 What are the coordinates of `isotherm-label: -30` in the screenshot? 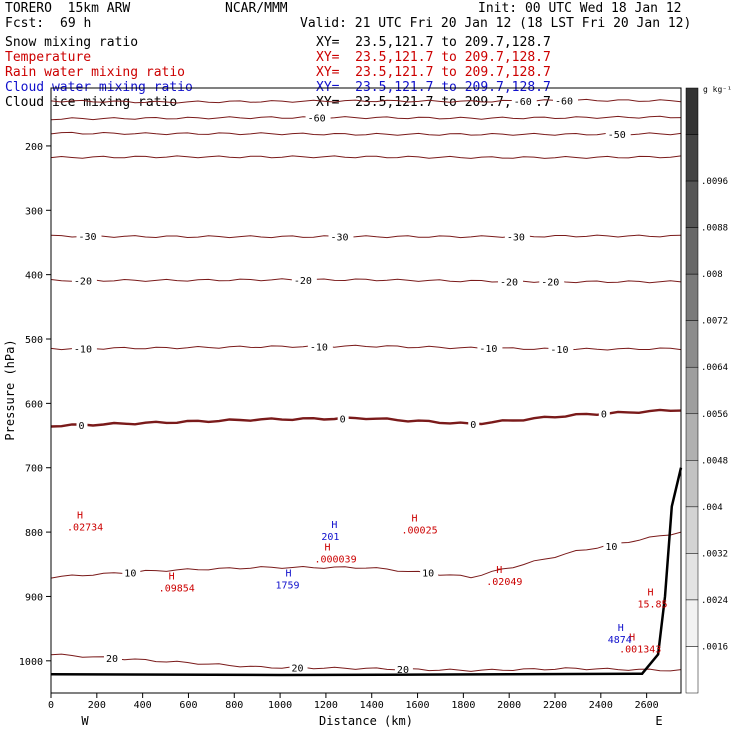 It's located at (339, 238).